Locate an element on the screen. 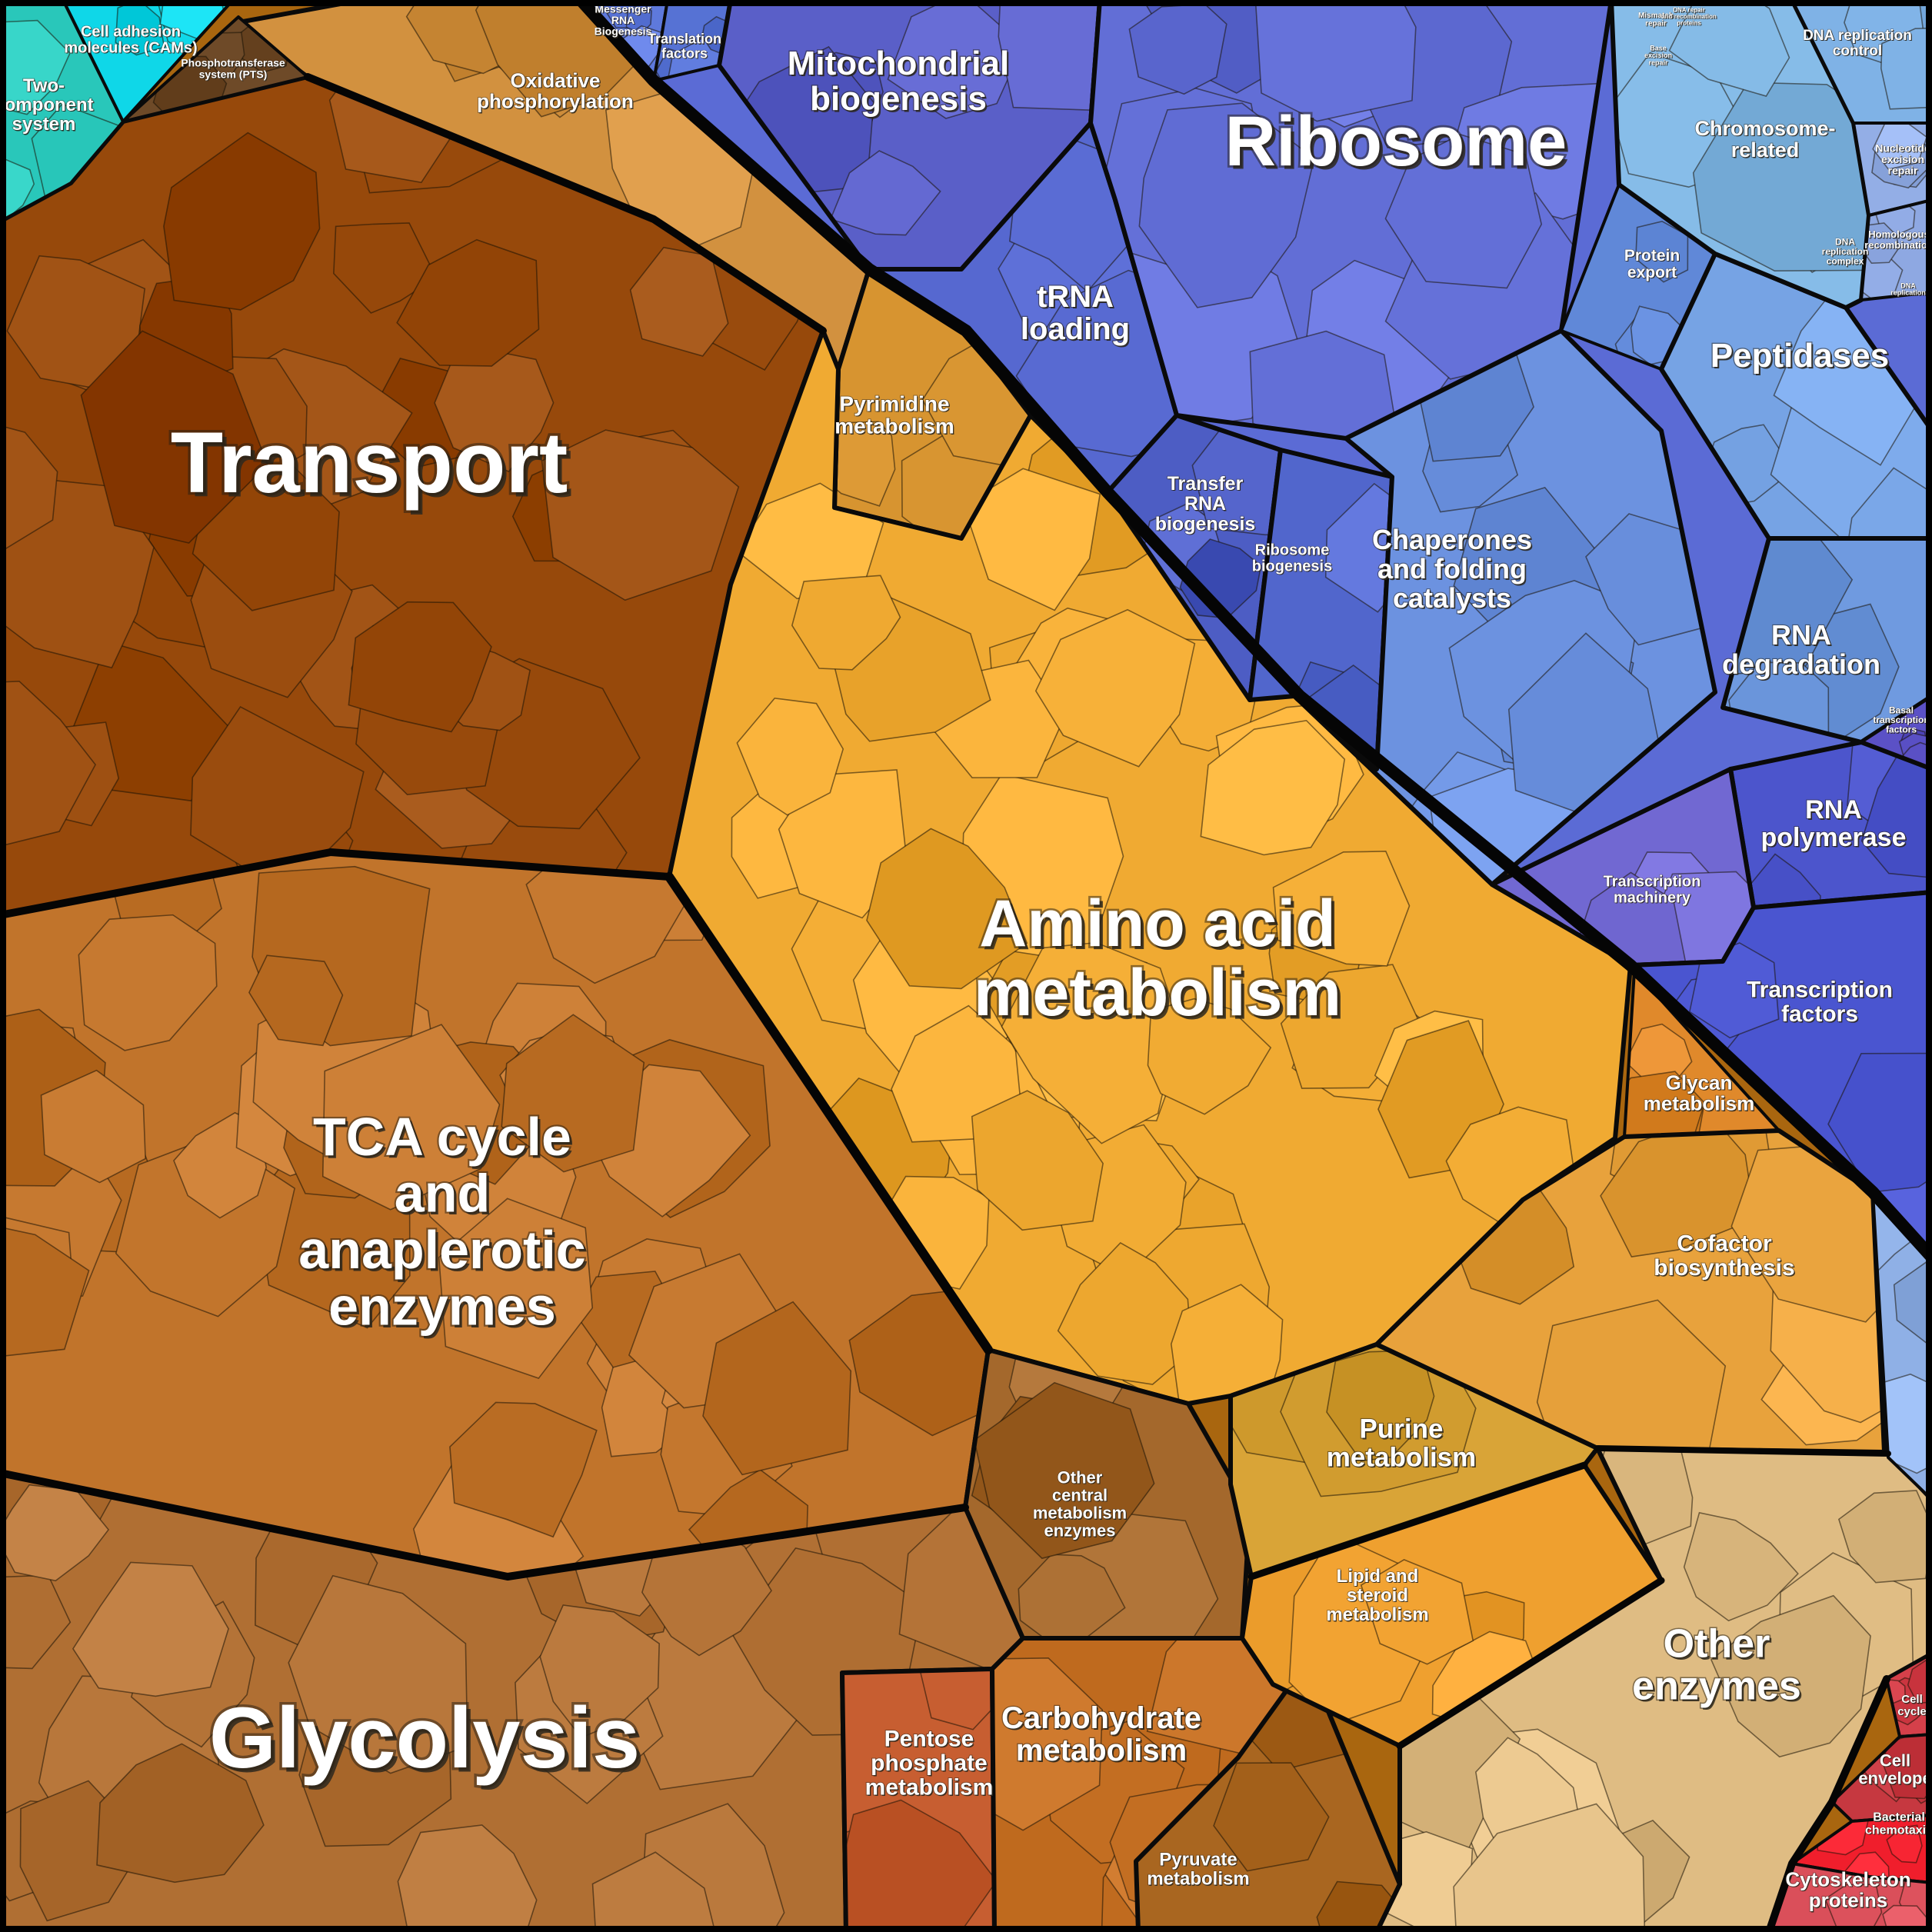 The height and width of the screenshot is (1932, 1932). region-border-homologous-recombination is located at coordinates (1896, 249).